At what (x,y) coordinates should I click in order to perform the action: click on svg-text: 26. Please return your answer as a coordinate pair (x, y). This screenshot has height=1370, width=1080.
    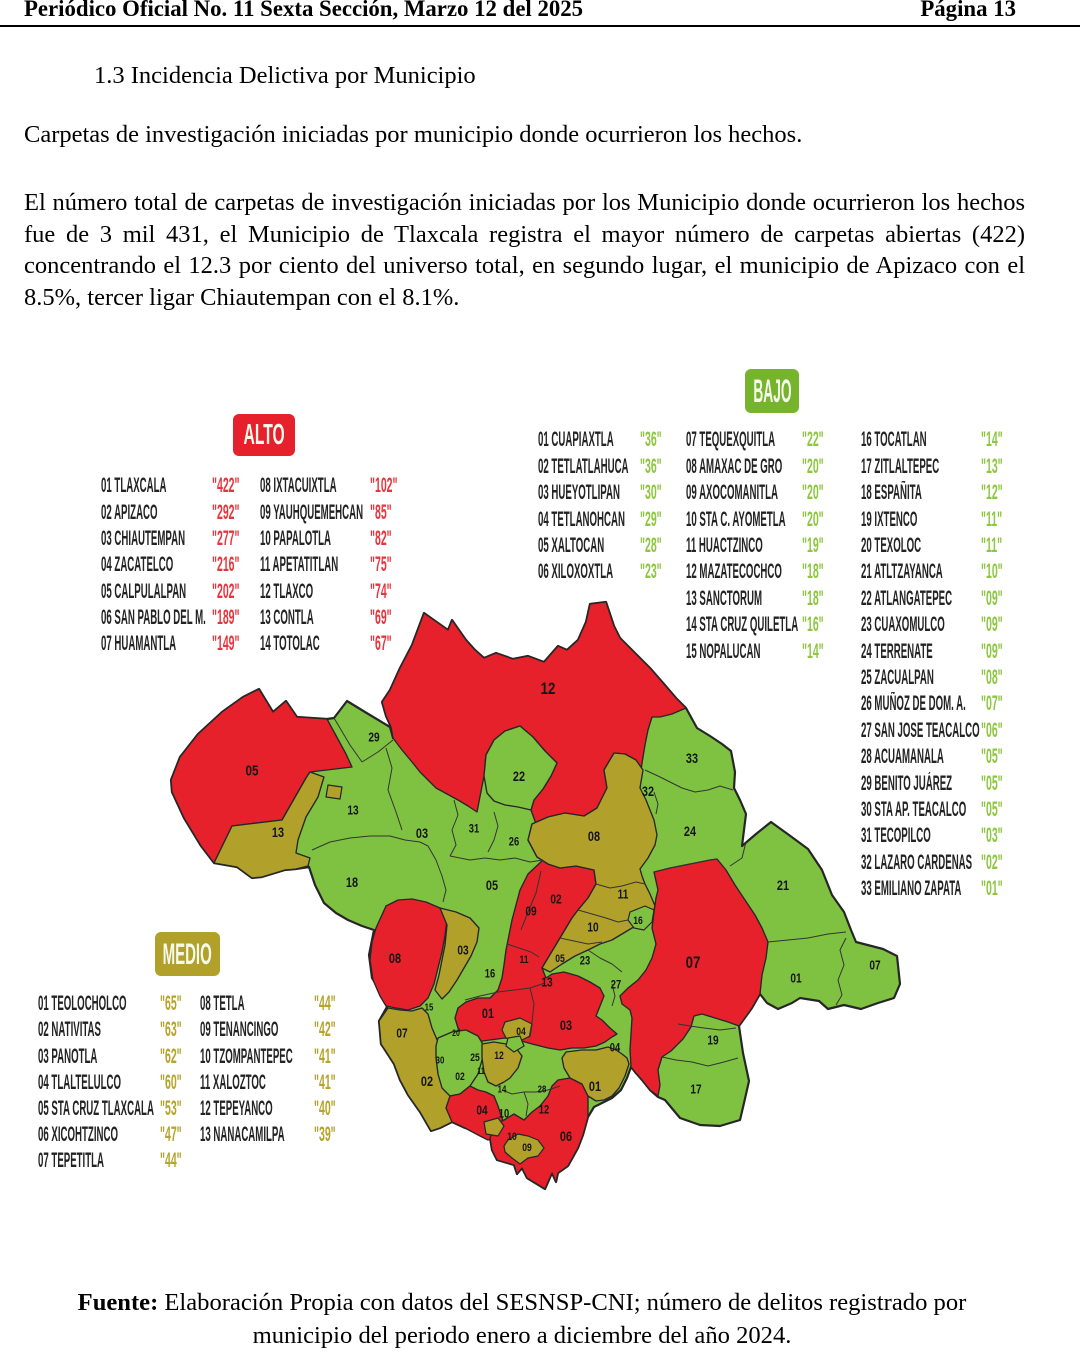
    Looking at the image, I should click on (514, 841).